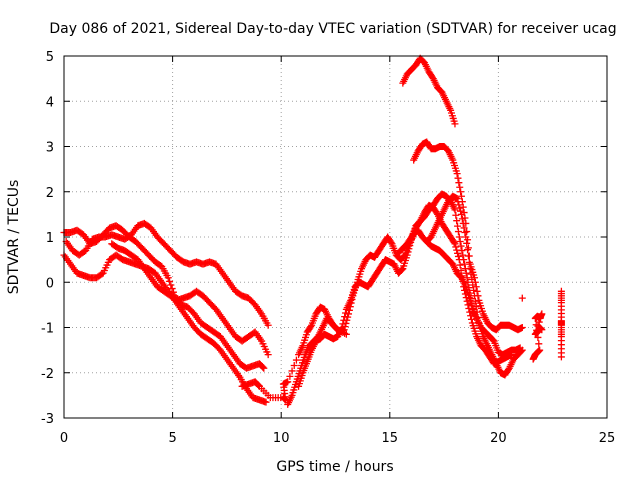  Describe the element at coordinates (190, 299) in the screenshot. I see `series-trace-d` at that location.